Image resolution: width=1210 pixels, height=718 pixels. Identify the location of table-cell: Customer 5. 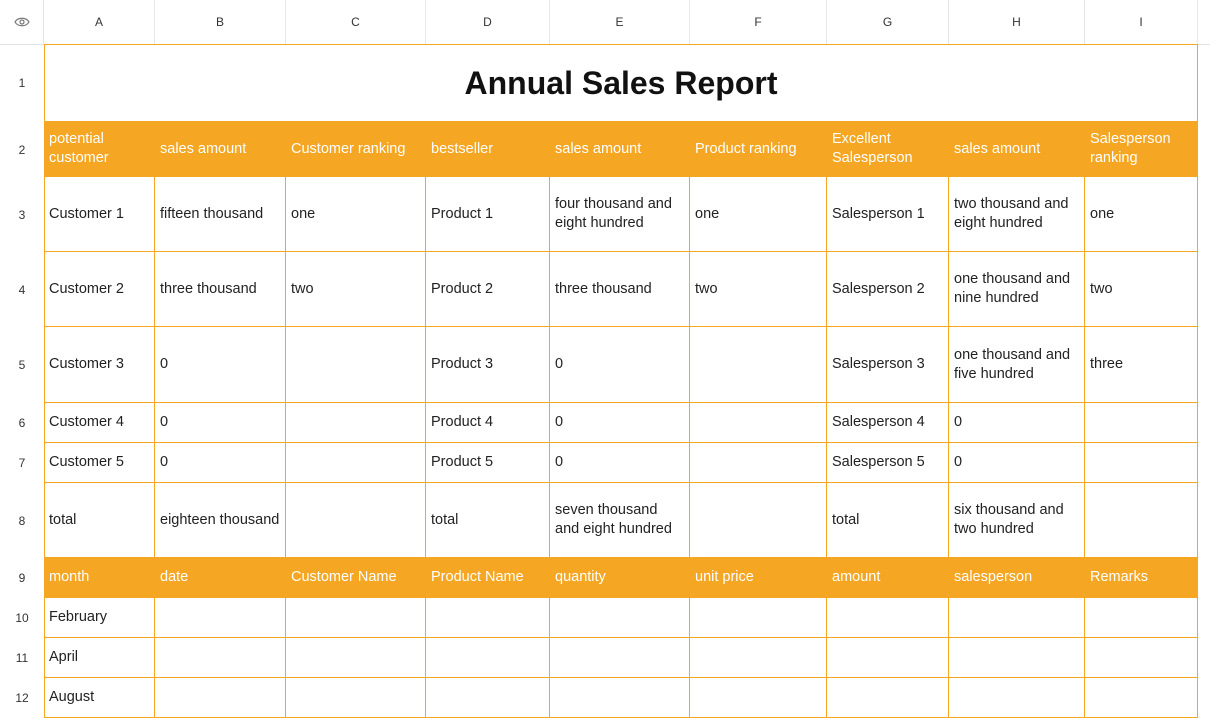
(99, 463).